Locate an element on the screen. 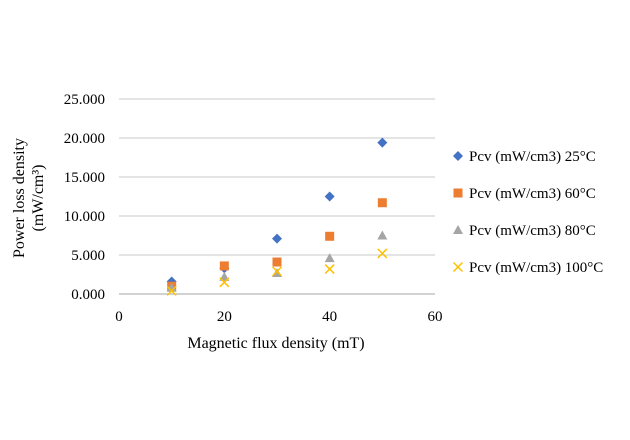 This screenshot has width=630, height=440. legend-label-1: Pcv (mW/cm3) 25°C is located at coordinates (532, 157).